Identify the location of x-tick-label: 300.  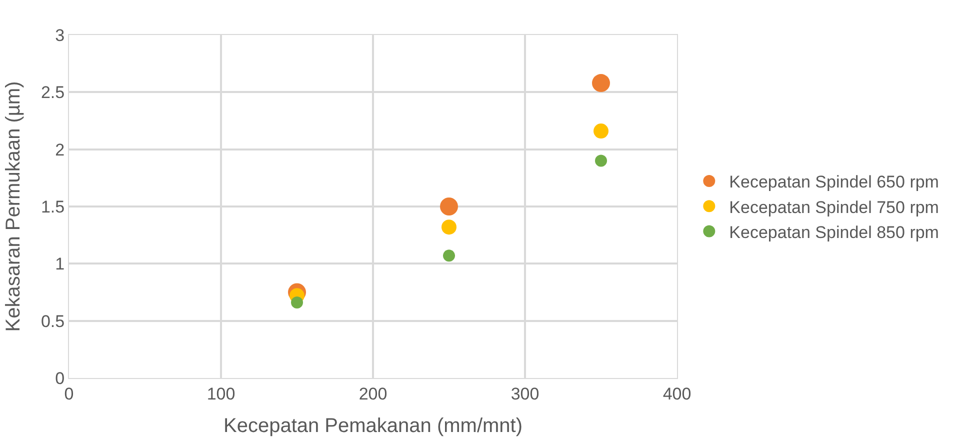
(525, 394).